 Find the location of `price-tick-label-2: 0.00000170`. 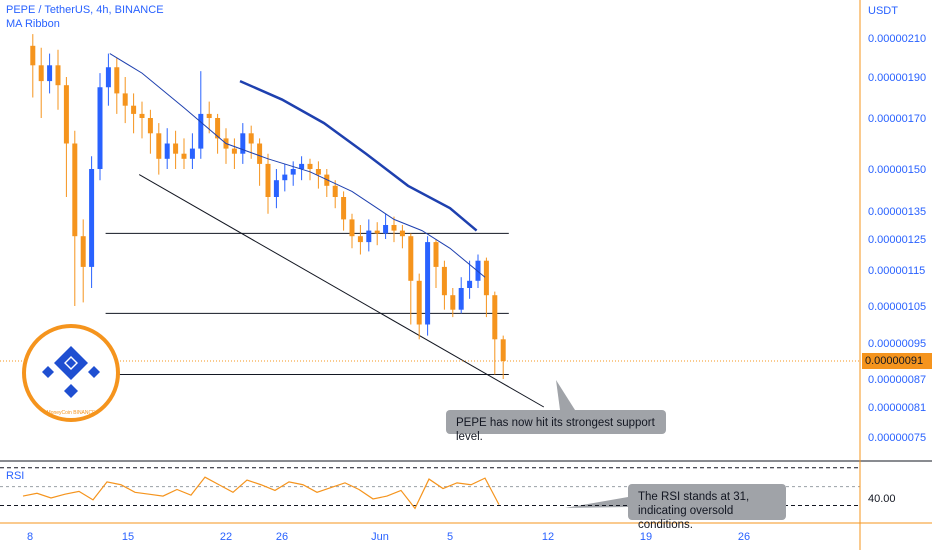

price-tick-label-2: 0.00000170 is located at coordinates (897, 119).